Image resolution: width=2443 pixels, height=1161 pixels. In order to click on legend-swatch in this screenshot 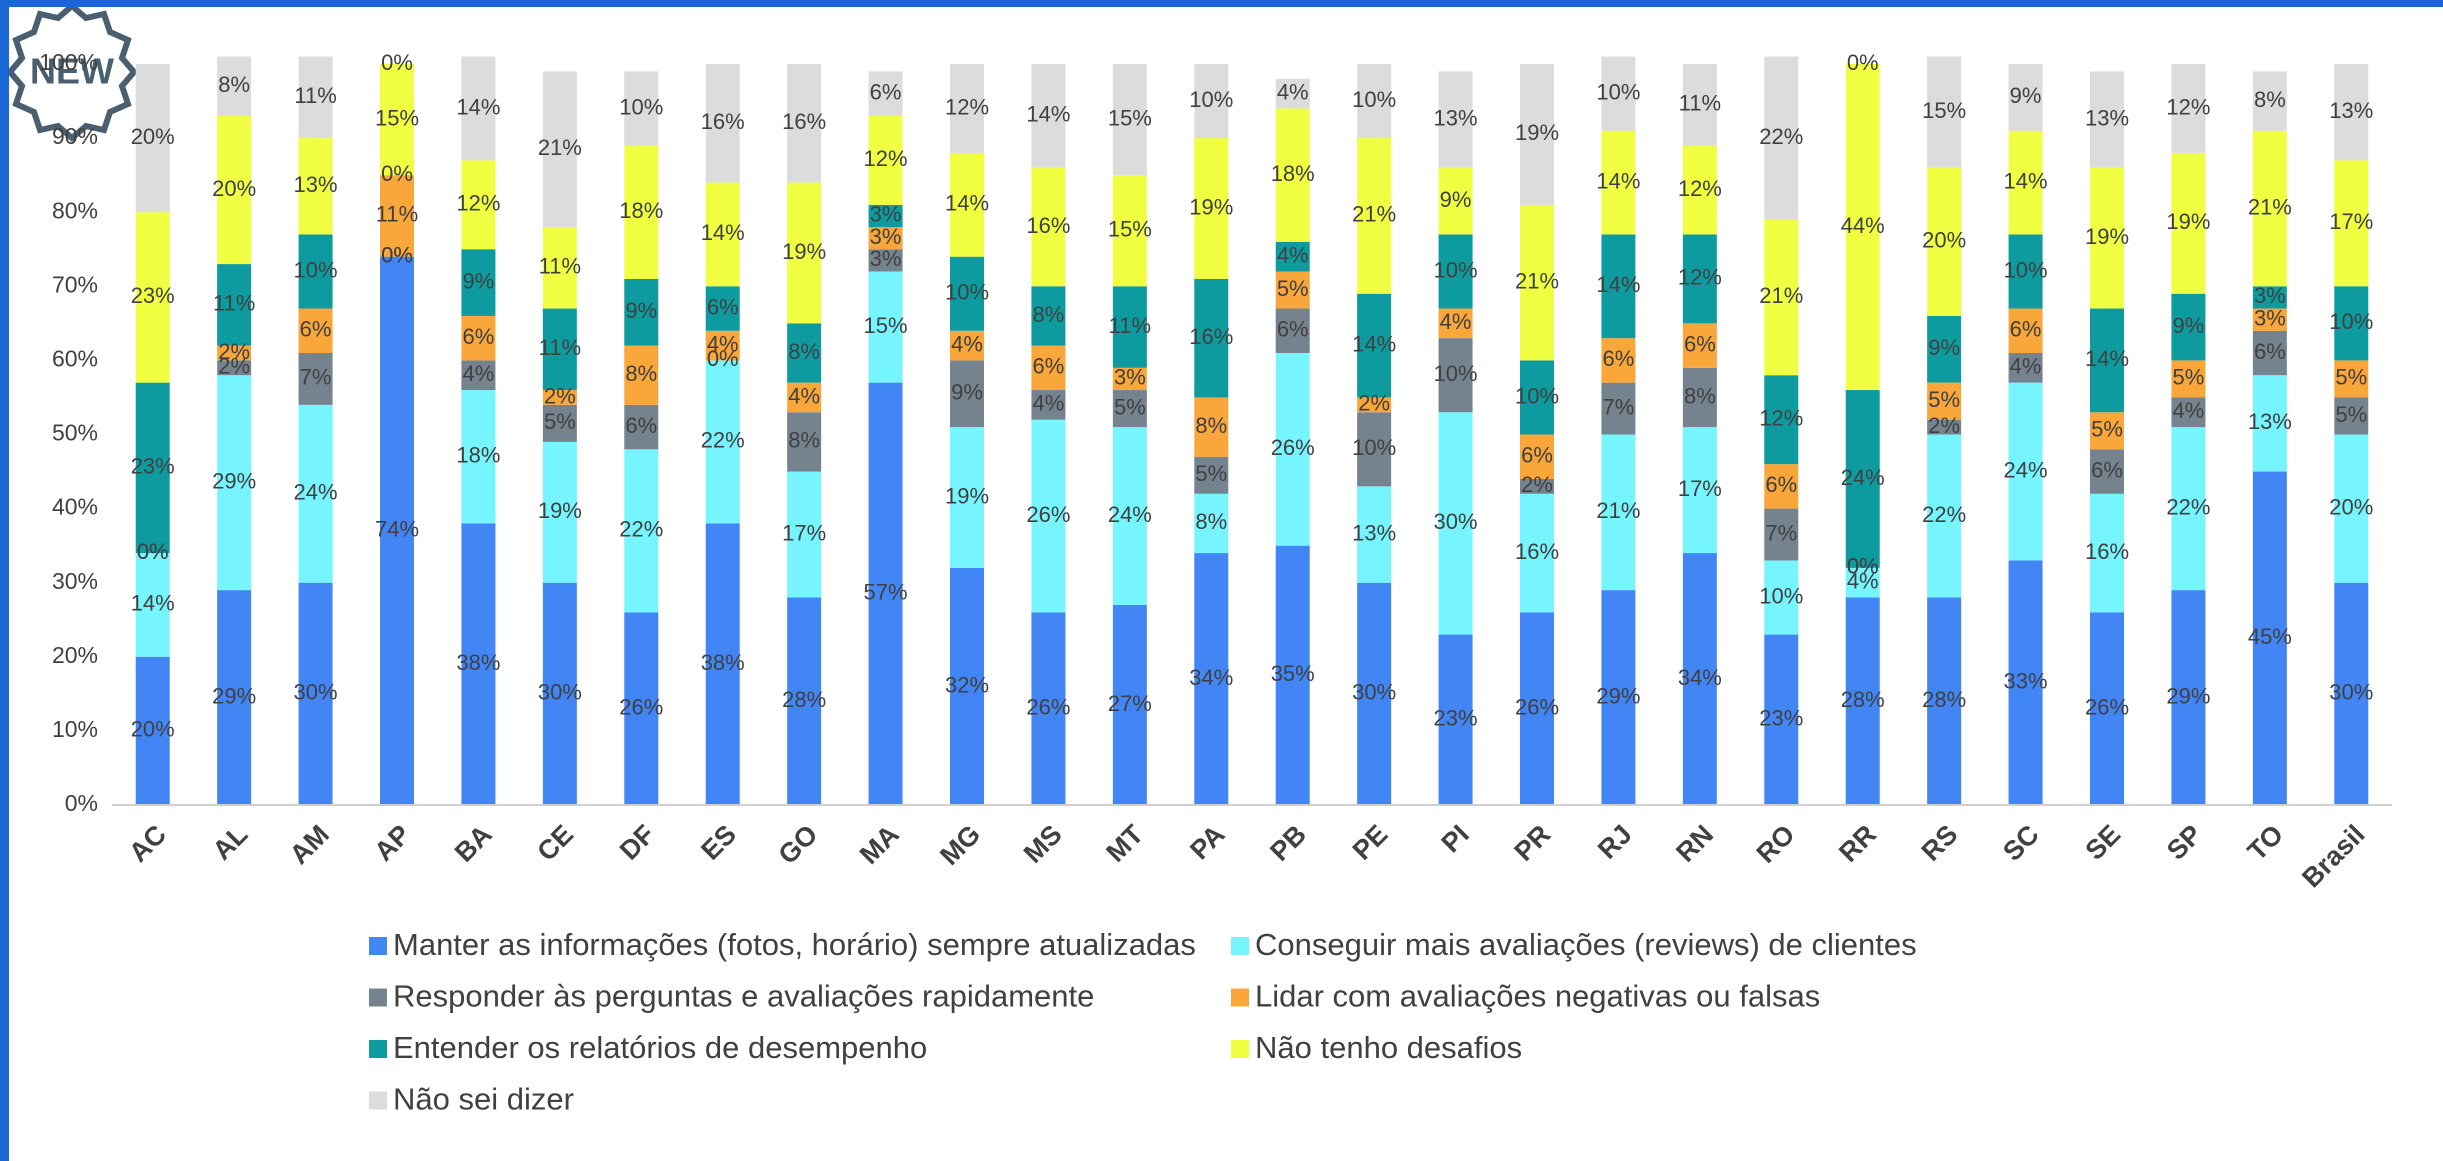, I will do `click(1240, 1049)`.